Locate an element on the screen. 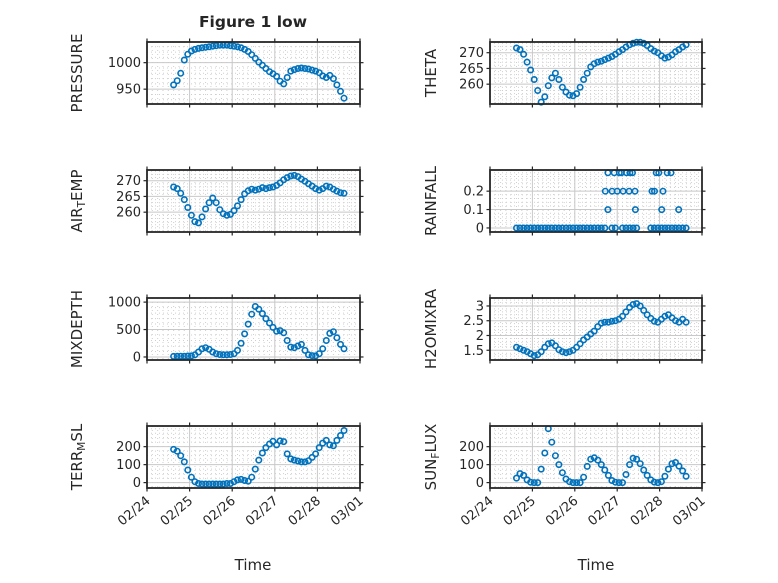 The height and width of the screenshot is (583, 778). x-axis-label-right: Time is located at coordinates (596, 565).